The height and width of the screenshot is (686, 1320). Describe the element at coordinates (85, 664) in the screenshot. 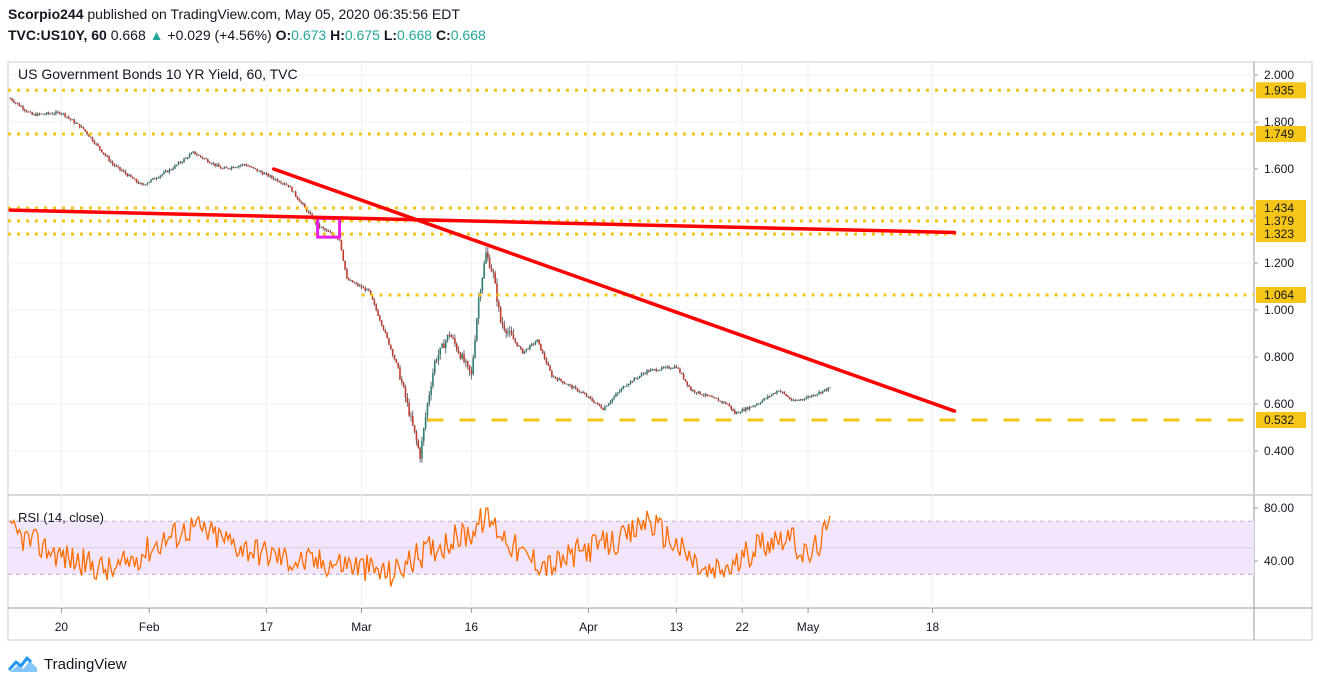

I see `brand-name: TradingView` at that location.